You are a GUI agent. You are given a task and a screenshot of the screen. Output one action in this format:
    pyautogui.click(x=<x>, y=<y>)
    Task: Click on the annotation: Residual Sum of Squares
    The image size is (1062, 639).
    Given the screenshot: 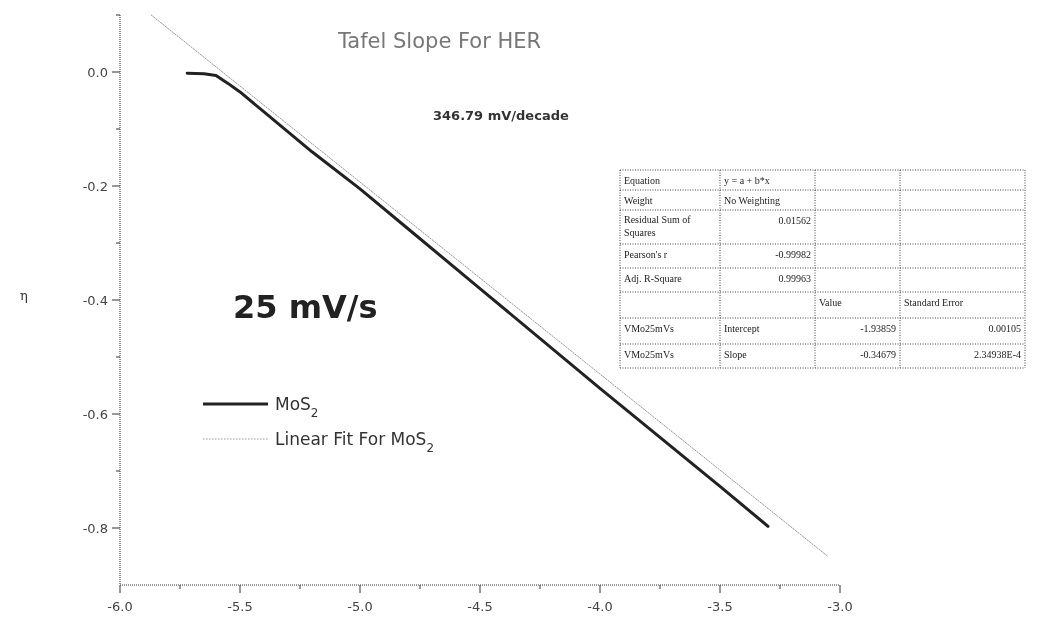 What is the action you would take?
    pyautogui.click(x=658, y=226)
    